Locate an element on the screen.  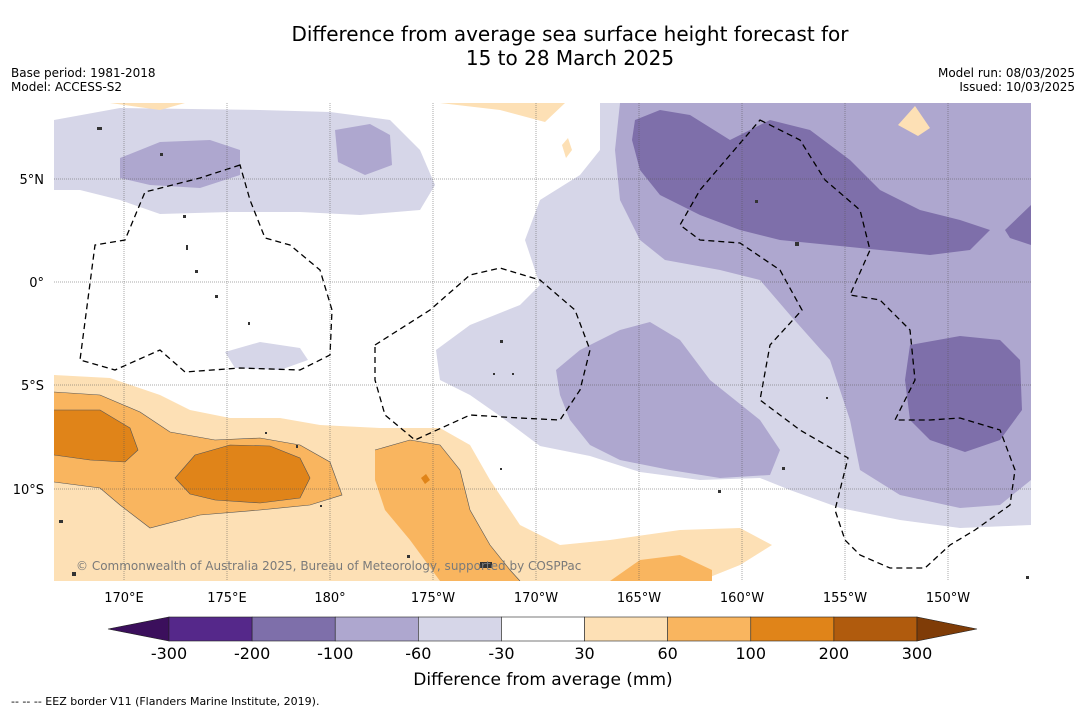
colorbar-tick-label: -30 is located at coordinates (501, 653).